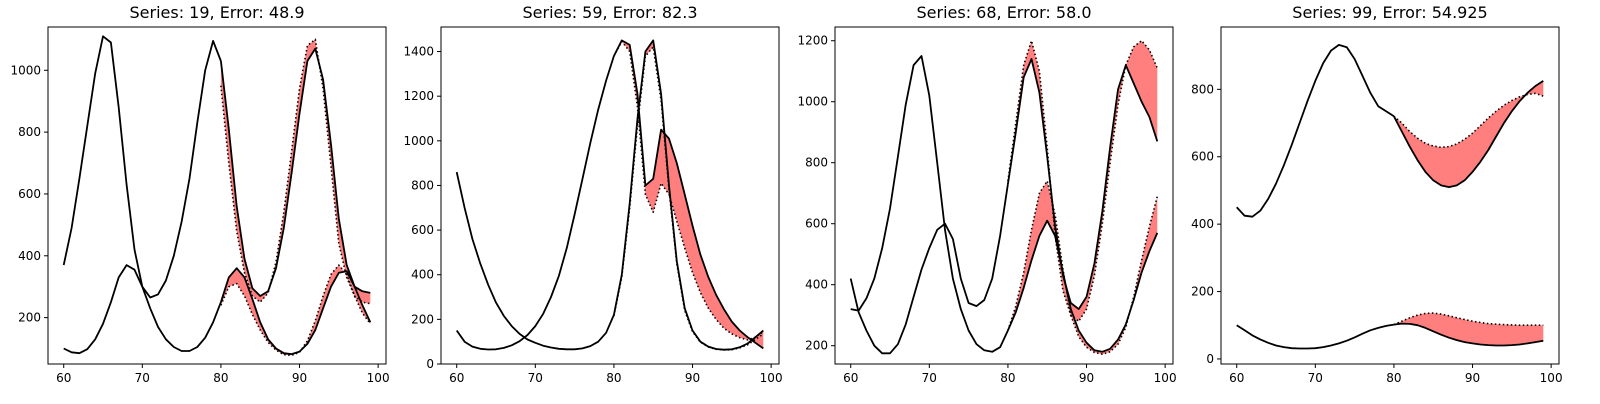 The height and width of the screenshot is (404, 1600). I want to click on chart-title: Series: 68, Error: 58.0, so click(1003, 12).